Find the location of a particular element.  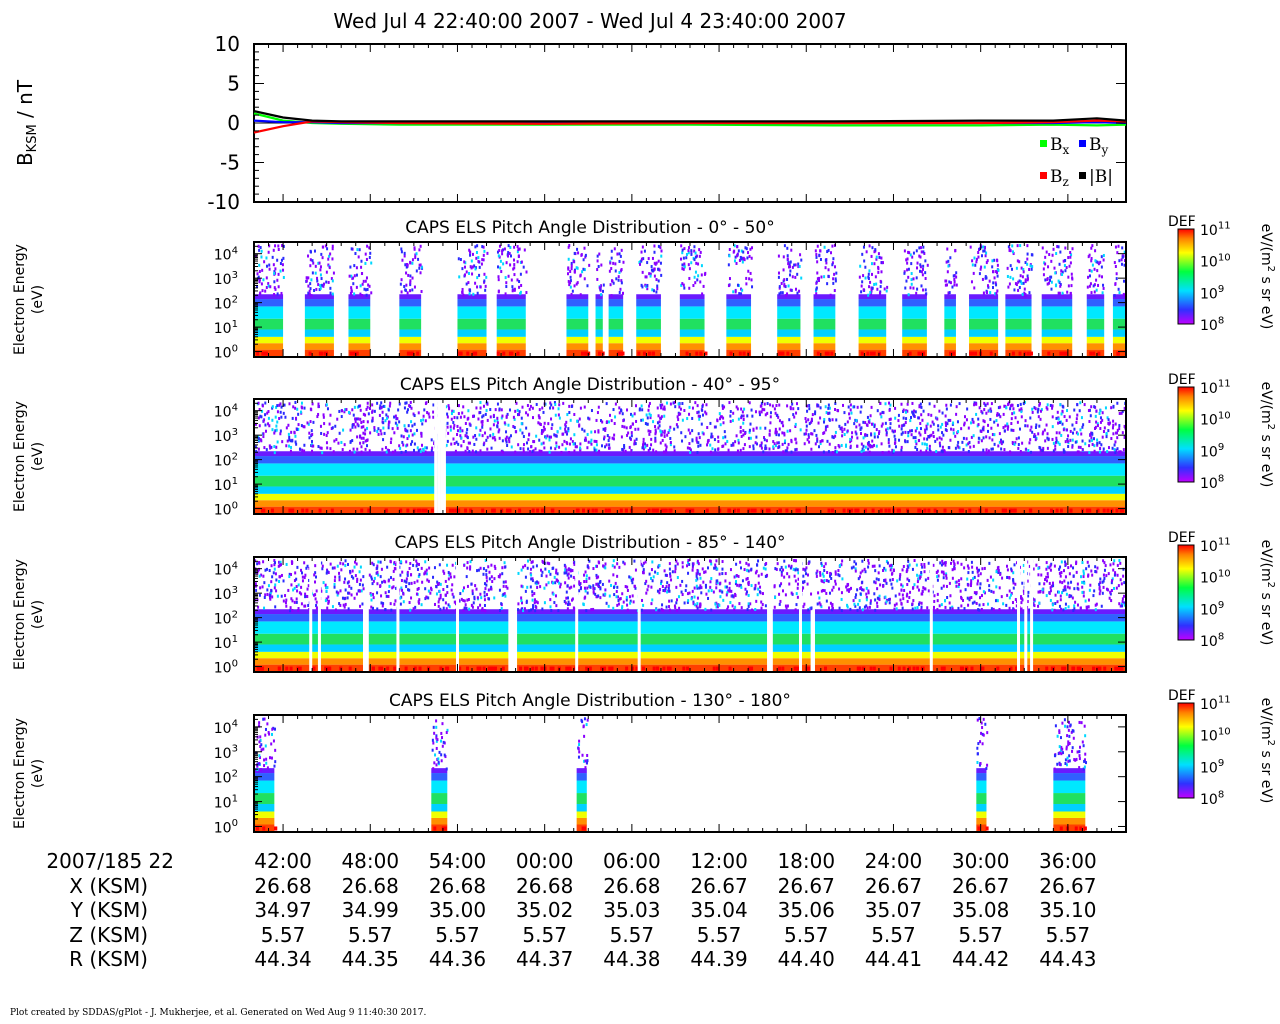

mag-y-tick-label: 0 is located at coordinates (233, 123).